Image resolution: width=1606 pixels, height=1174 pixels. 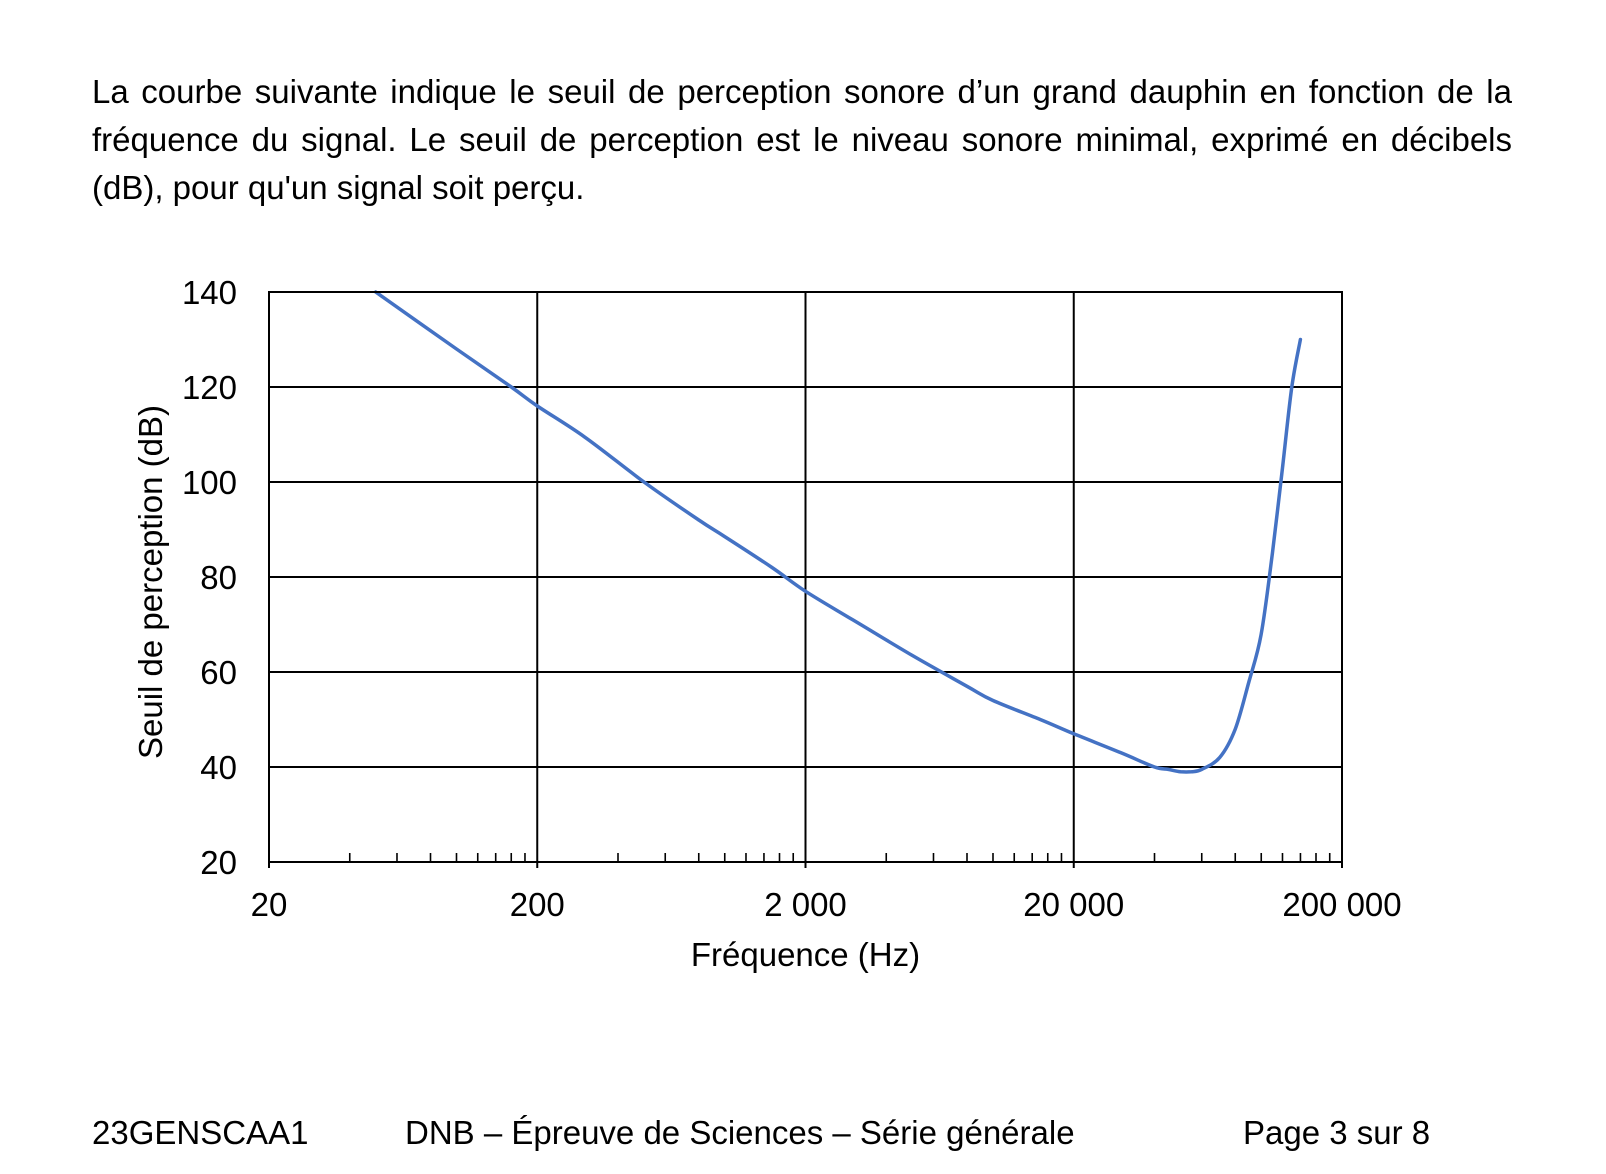 I want to click on x-tick-label: 200, so click(x=537, y=904).